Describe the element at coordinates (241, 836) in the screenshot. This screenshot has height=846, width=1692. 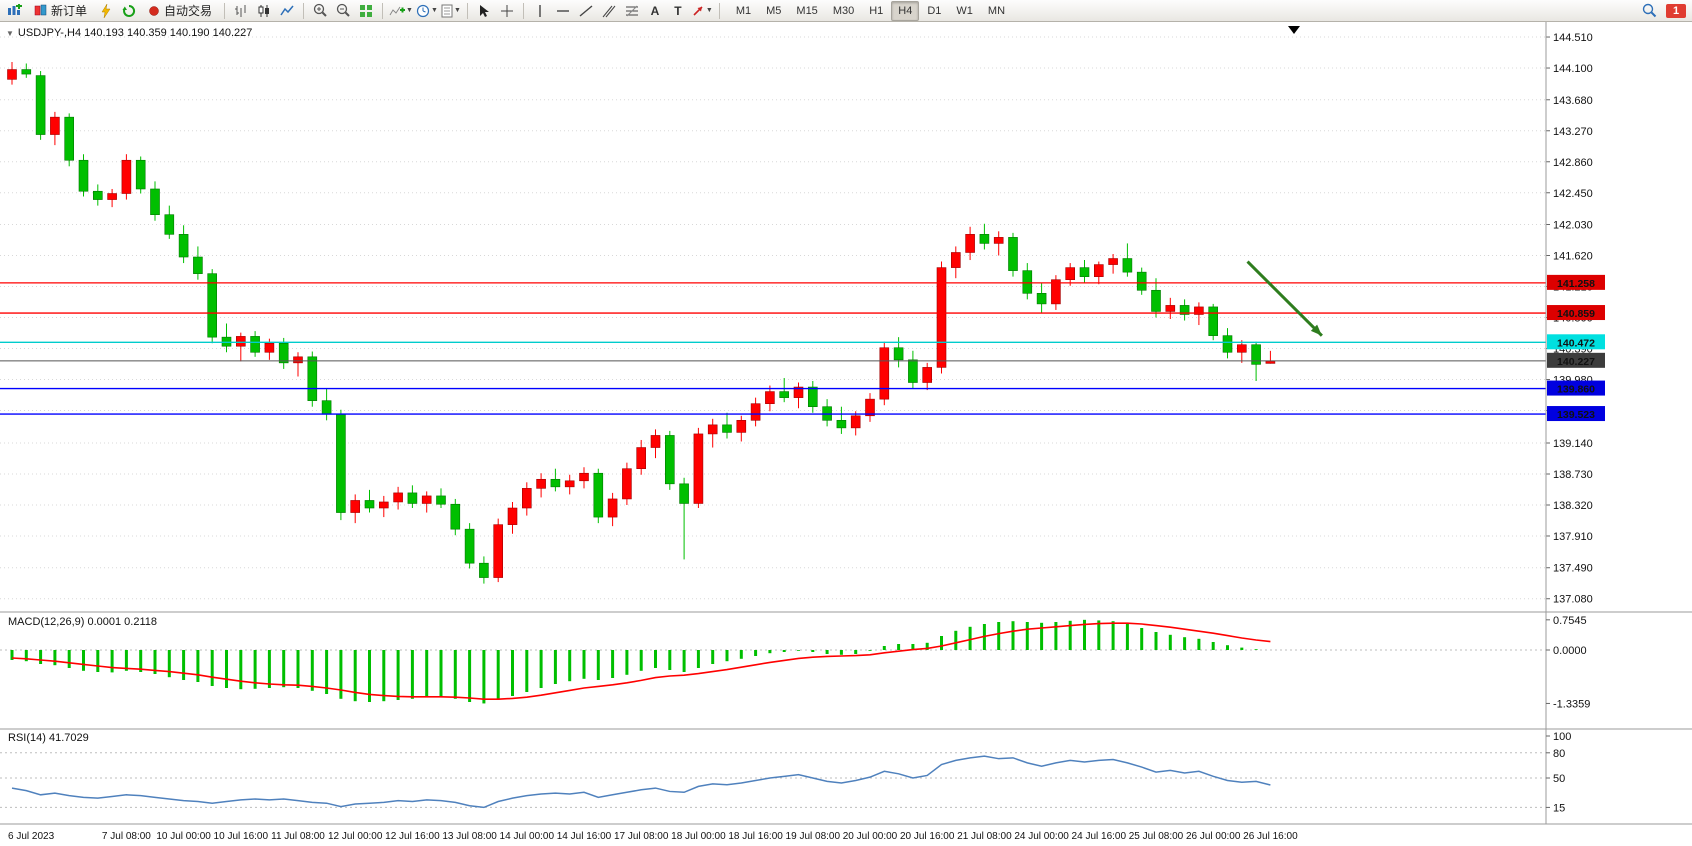
I see `svg-text: 10 Jul 16:00` at that location.